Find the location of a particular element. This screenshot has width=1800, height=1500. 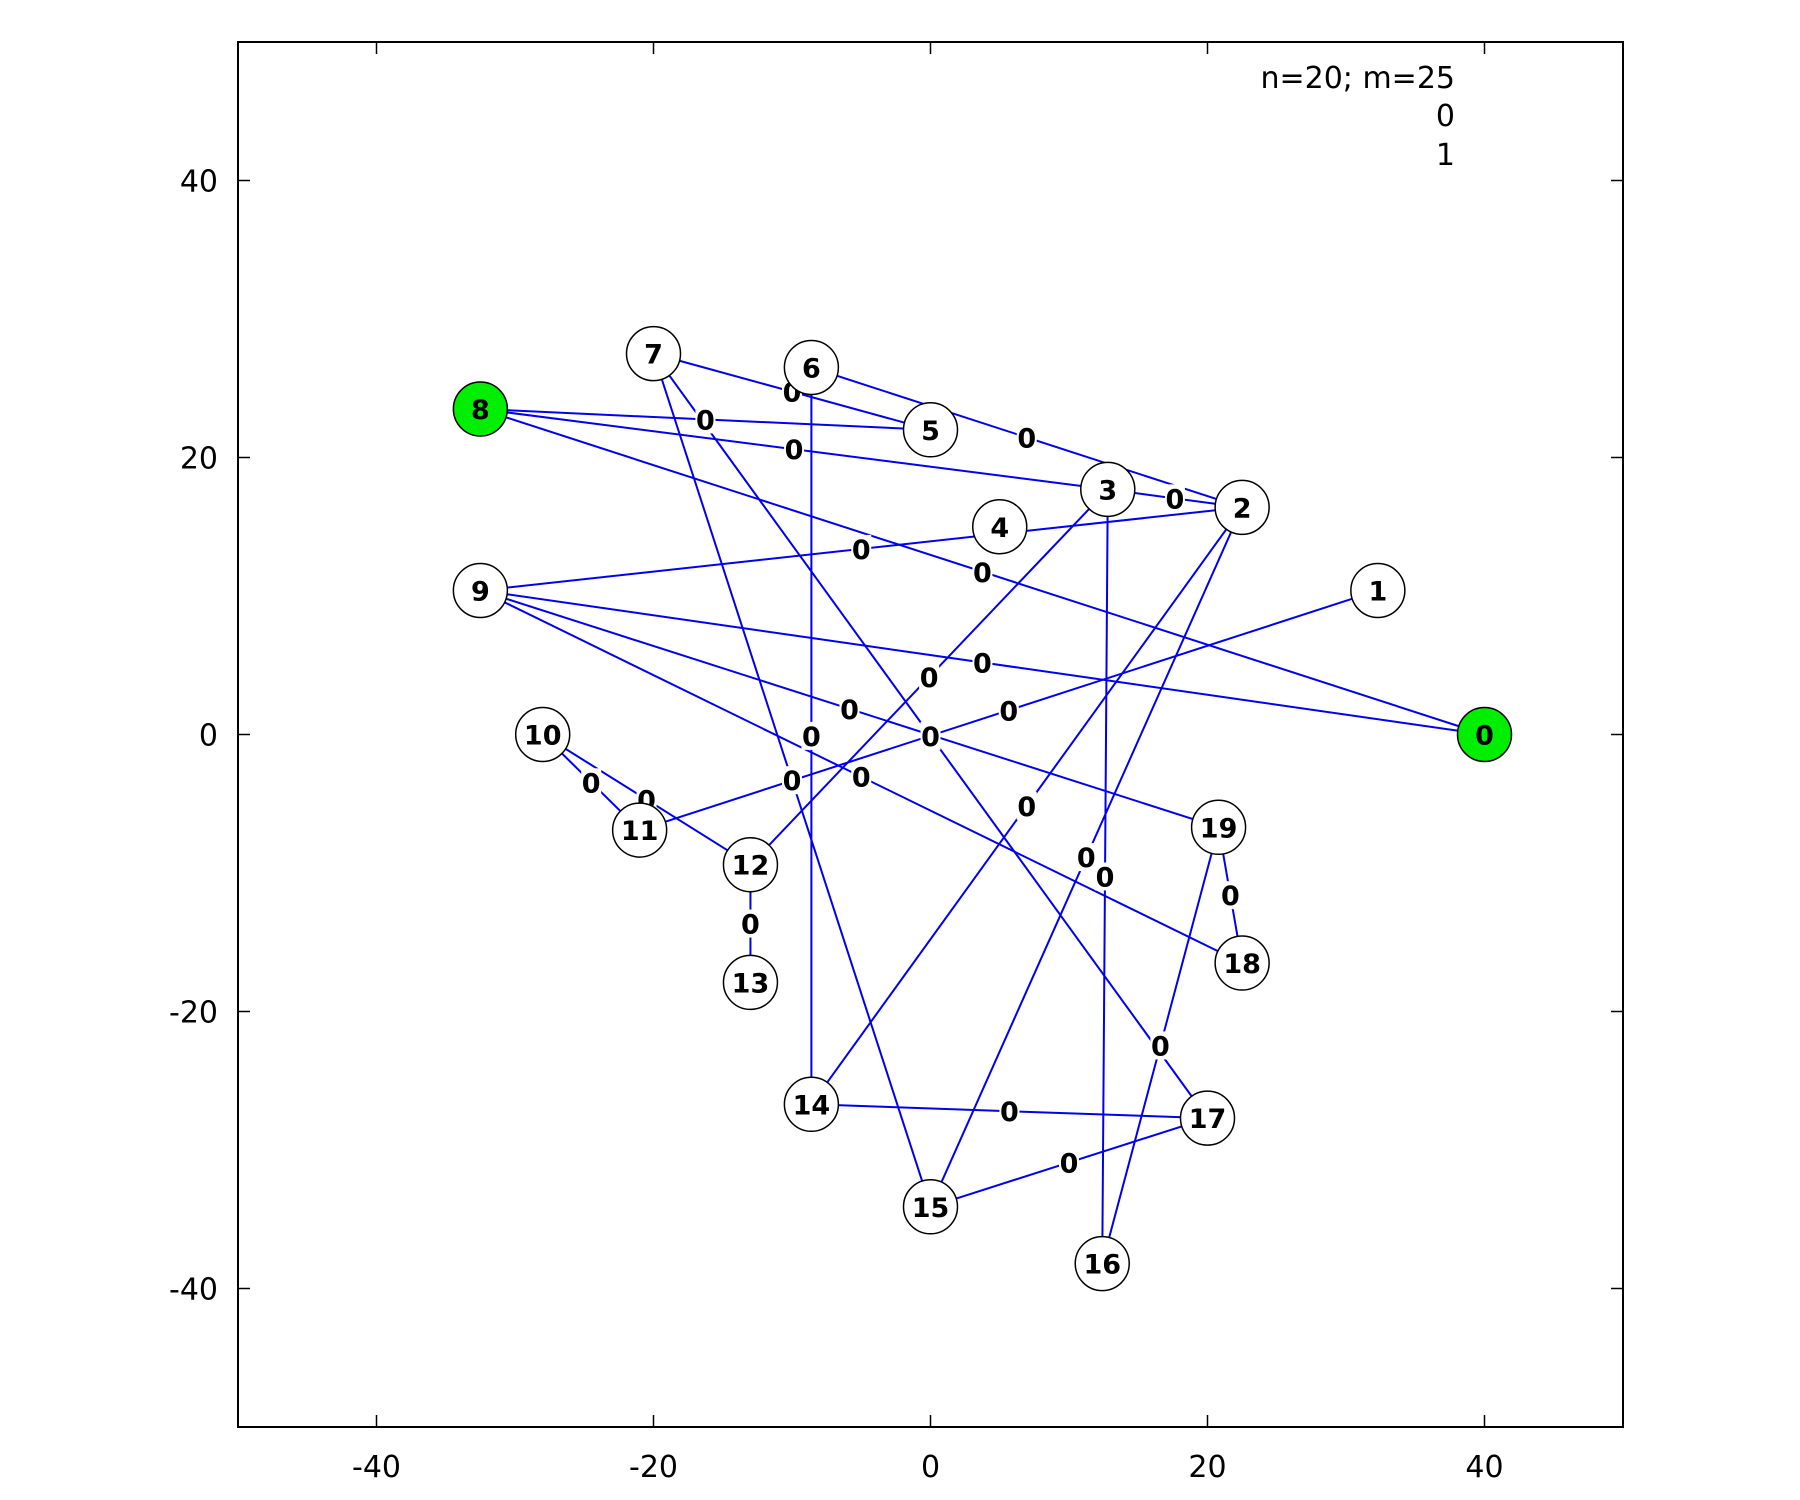

node-label: 0 is located at coordinates (1484, 736).